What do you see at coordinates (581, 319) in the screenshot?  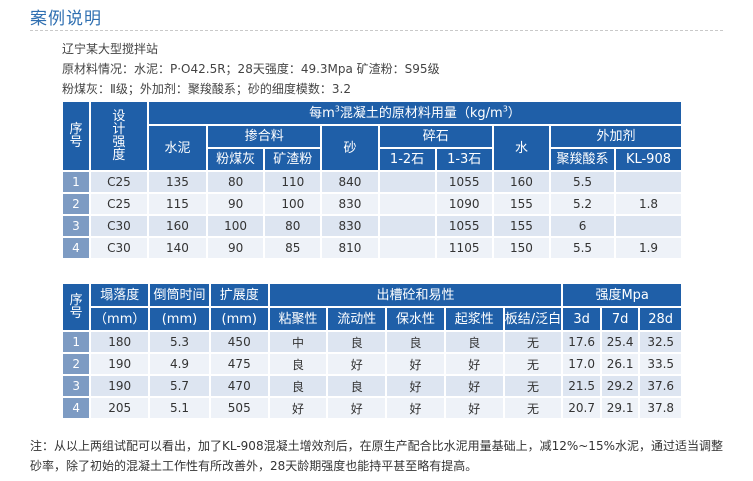 I see `t2-header-3d: 3d` at bounding box center [581, 319].